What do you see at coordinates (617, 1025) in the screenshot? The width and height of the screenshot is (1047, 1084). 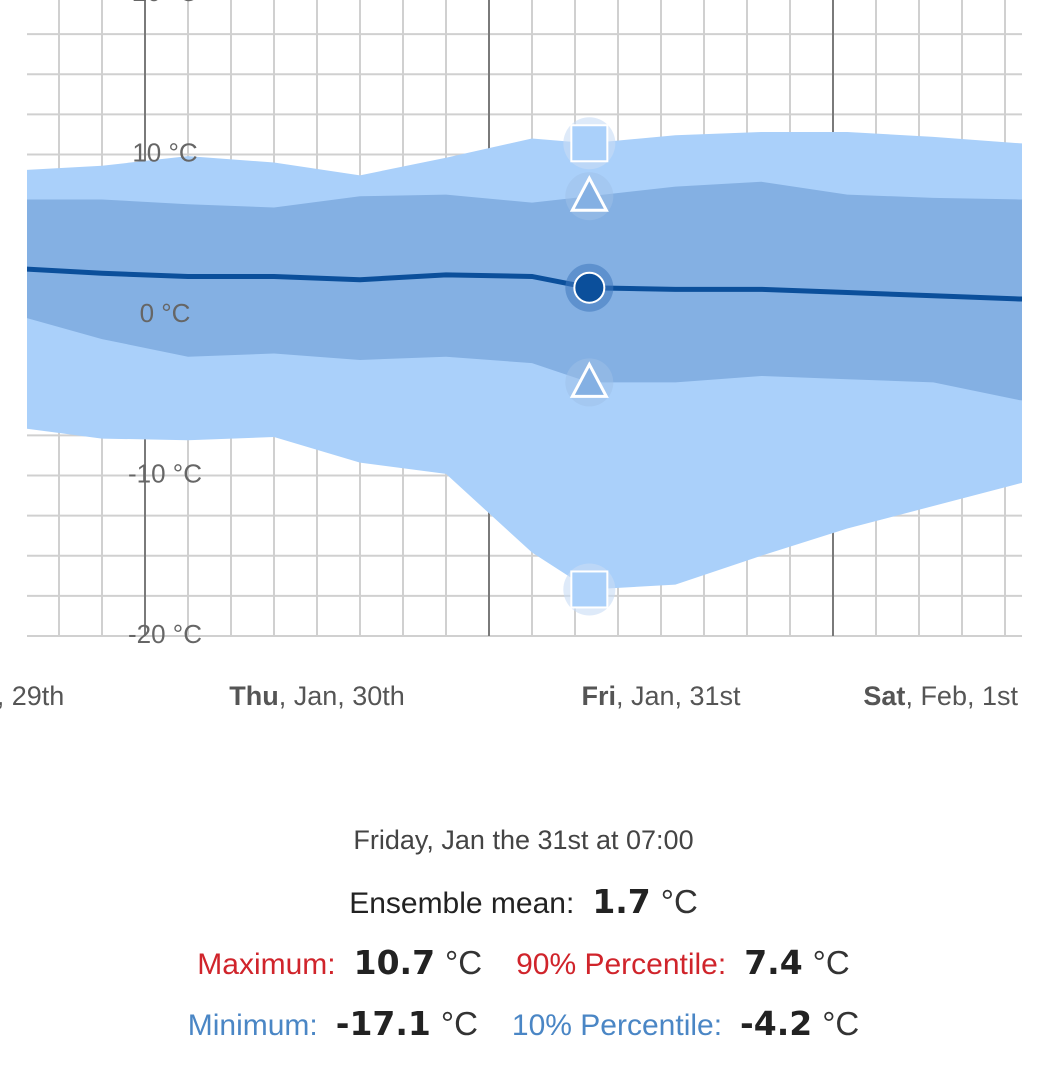 I see `p10-label: 10% Percentile:` at bounding box center [617, 1025].